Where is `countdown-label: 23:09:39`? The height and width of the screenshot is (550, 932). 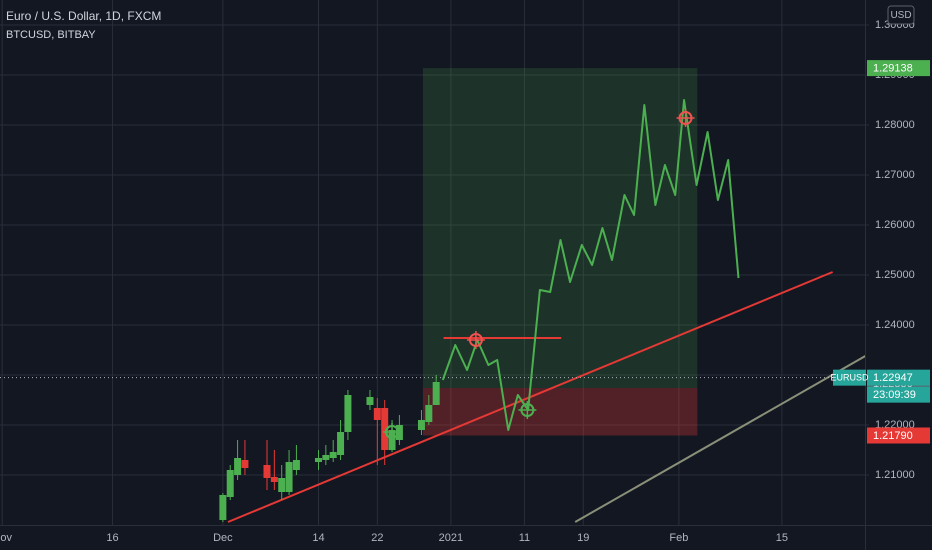 countdown-label: 23:09:39 is located at coordinates (894, 395).